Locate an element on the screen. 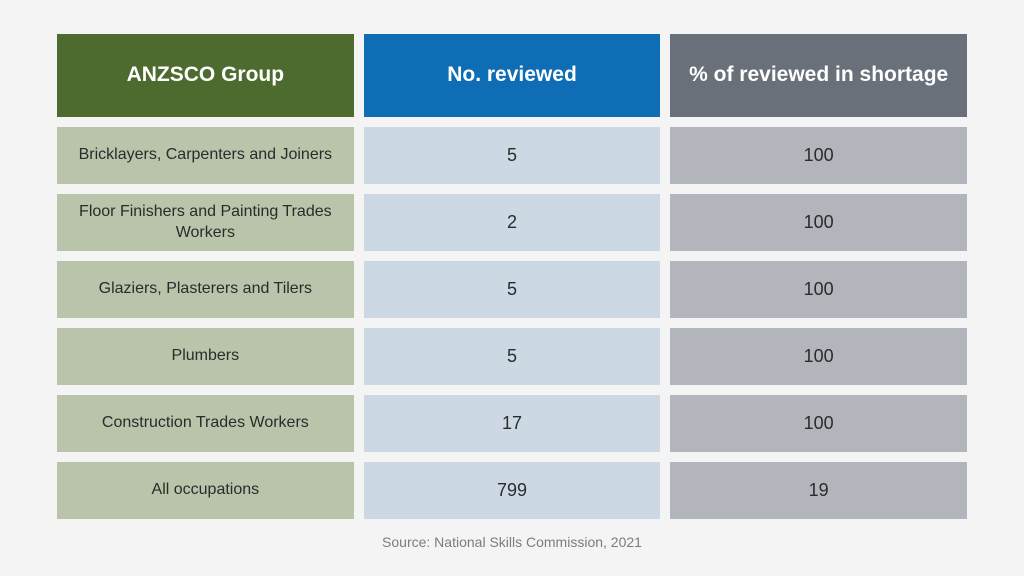 This screenshot has height=576, width=1024. header-shortage-percent: % of reviewed in shortage is located at coordinates (819, 75).